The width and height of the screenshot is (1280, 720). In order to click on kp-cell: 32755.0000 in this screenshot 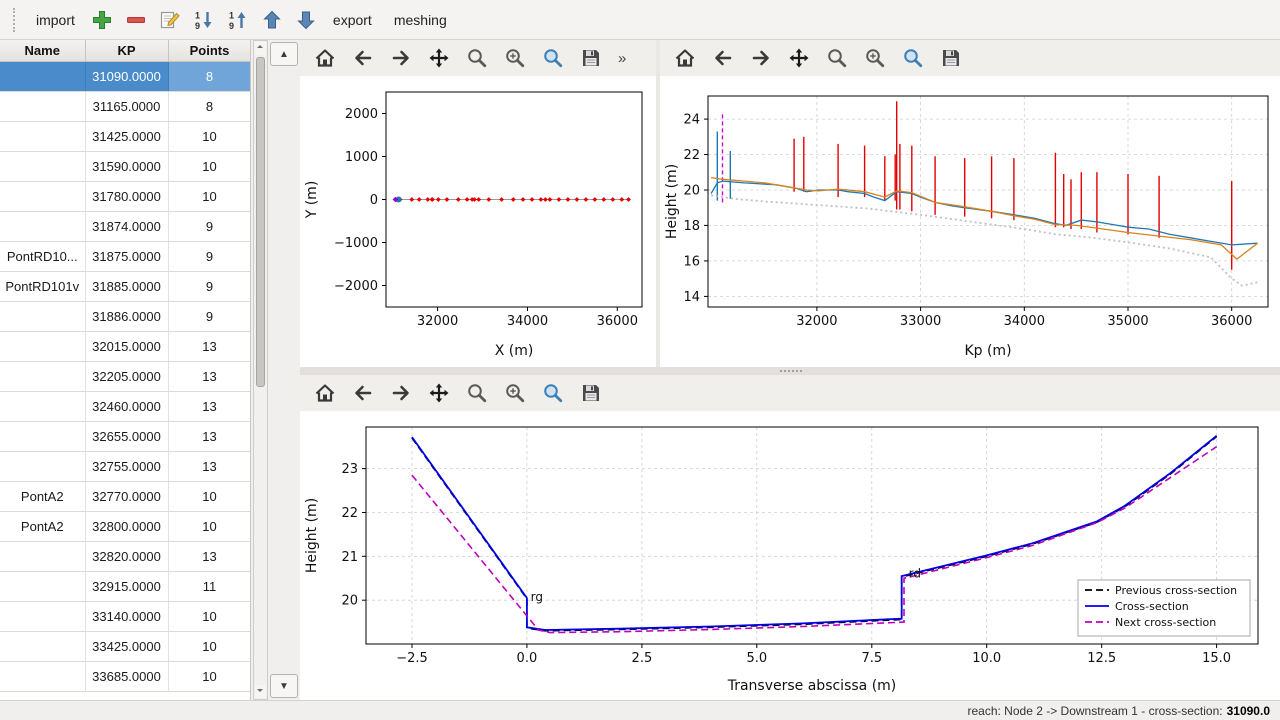, I will do `click(127, 466)`.